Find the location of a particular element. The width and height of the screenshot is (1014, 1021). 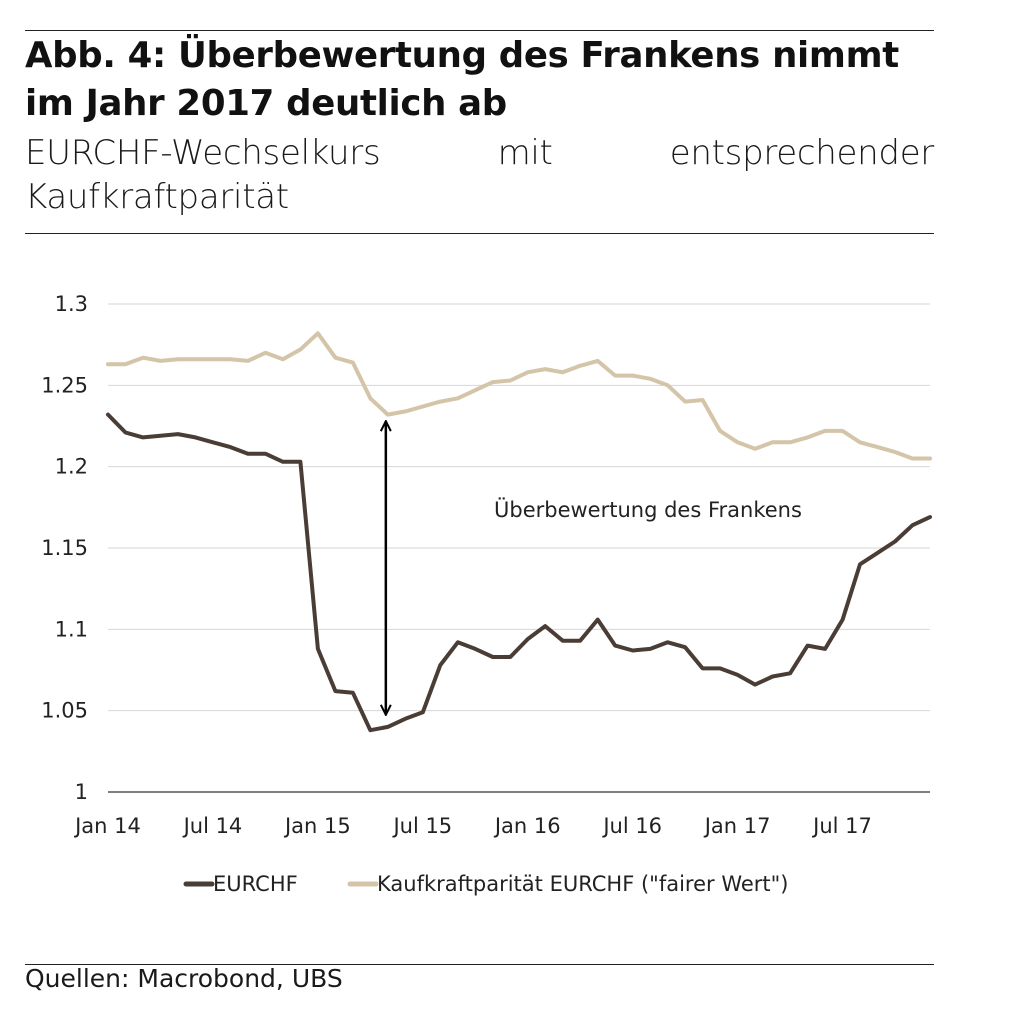

annotation: Überbewertung des Frankens is located at coordinates (594, 568).